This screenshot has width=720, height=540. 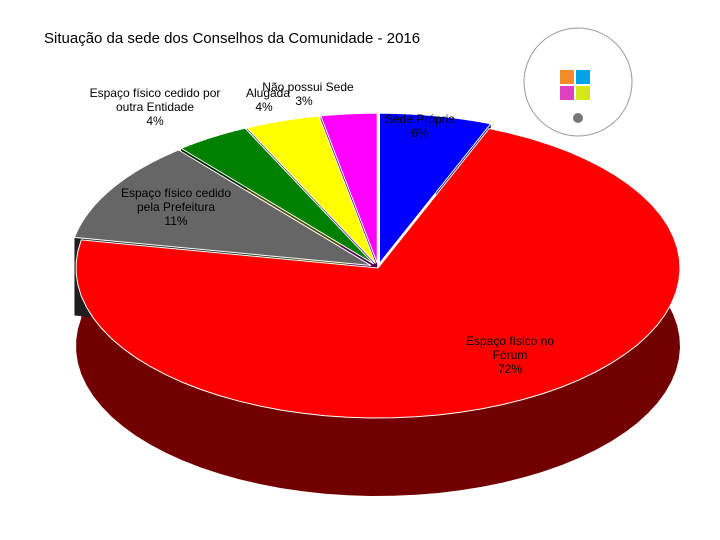 What do you see at coordinates (510, 369) in the screenshot?
I see `slice-value: 72%` at bounding box center [510, 369].